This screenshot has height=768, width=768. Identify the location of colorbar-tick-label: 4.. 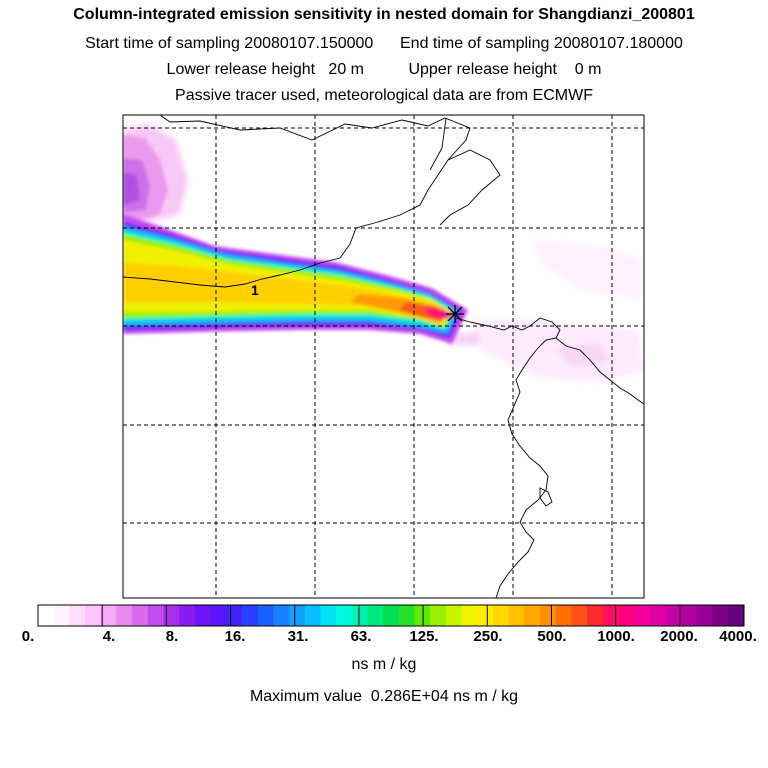
(109, 636).